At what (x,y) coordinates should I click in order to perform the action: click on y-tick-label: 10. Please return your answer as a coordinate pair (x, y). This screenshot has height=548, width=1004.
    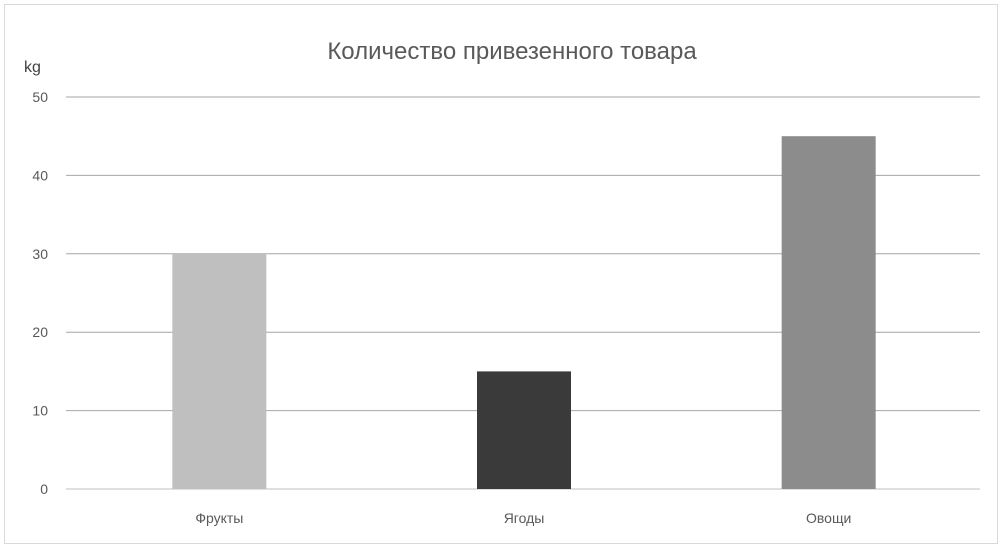
    Looking at the image, I should click on (40, 411).